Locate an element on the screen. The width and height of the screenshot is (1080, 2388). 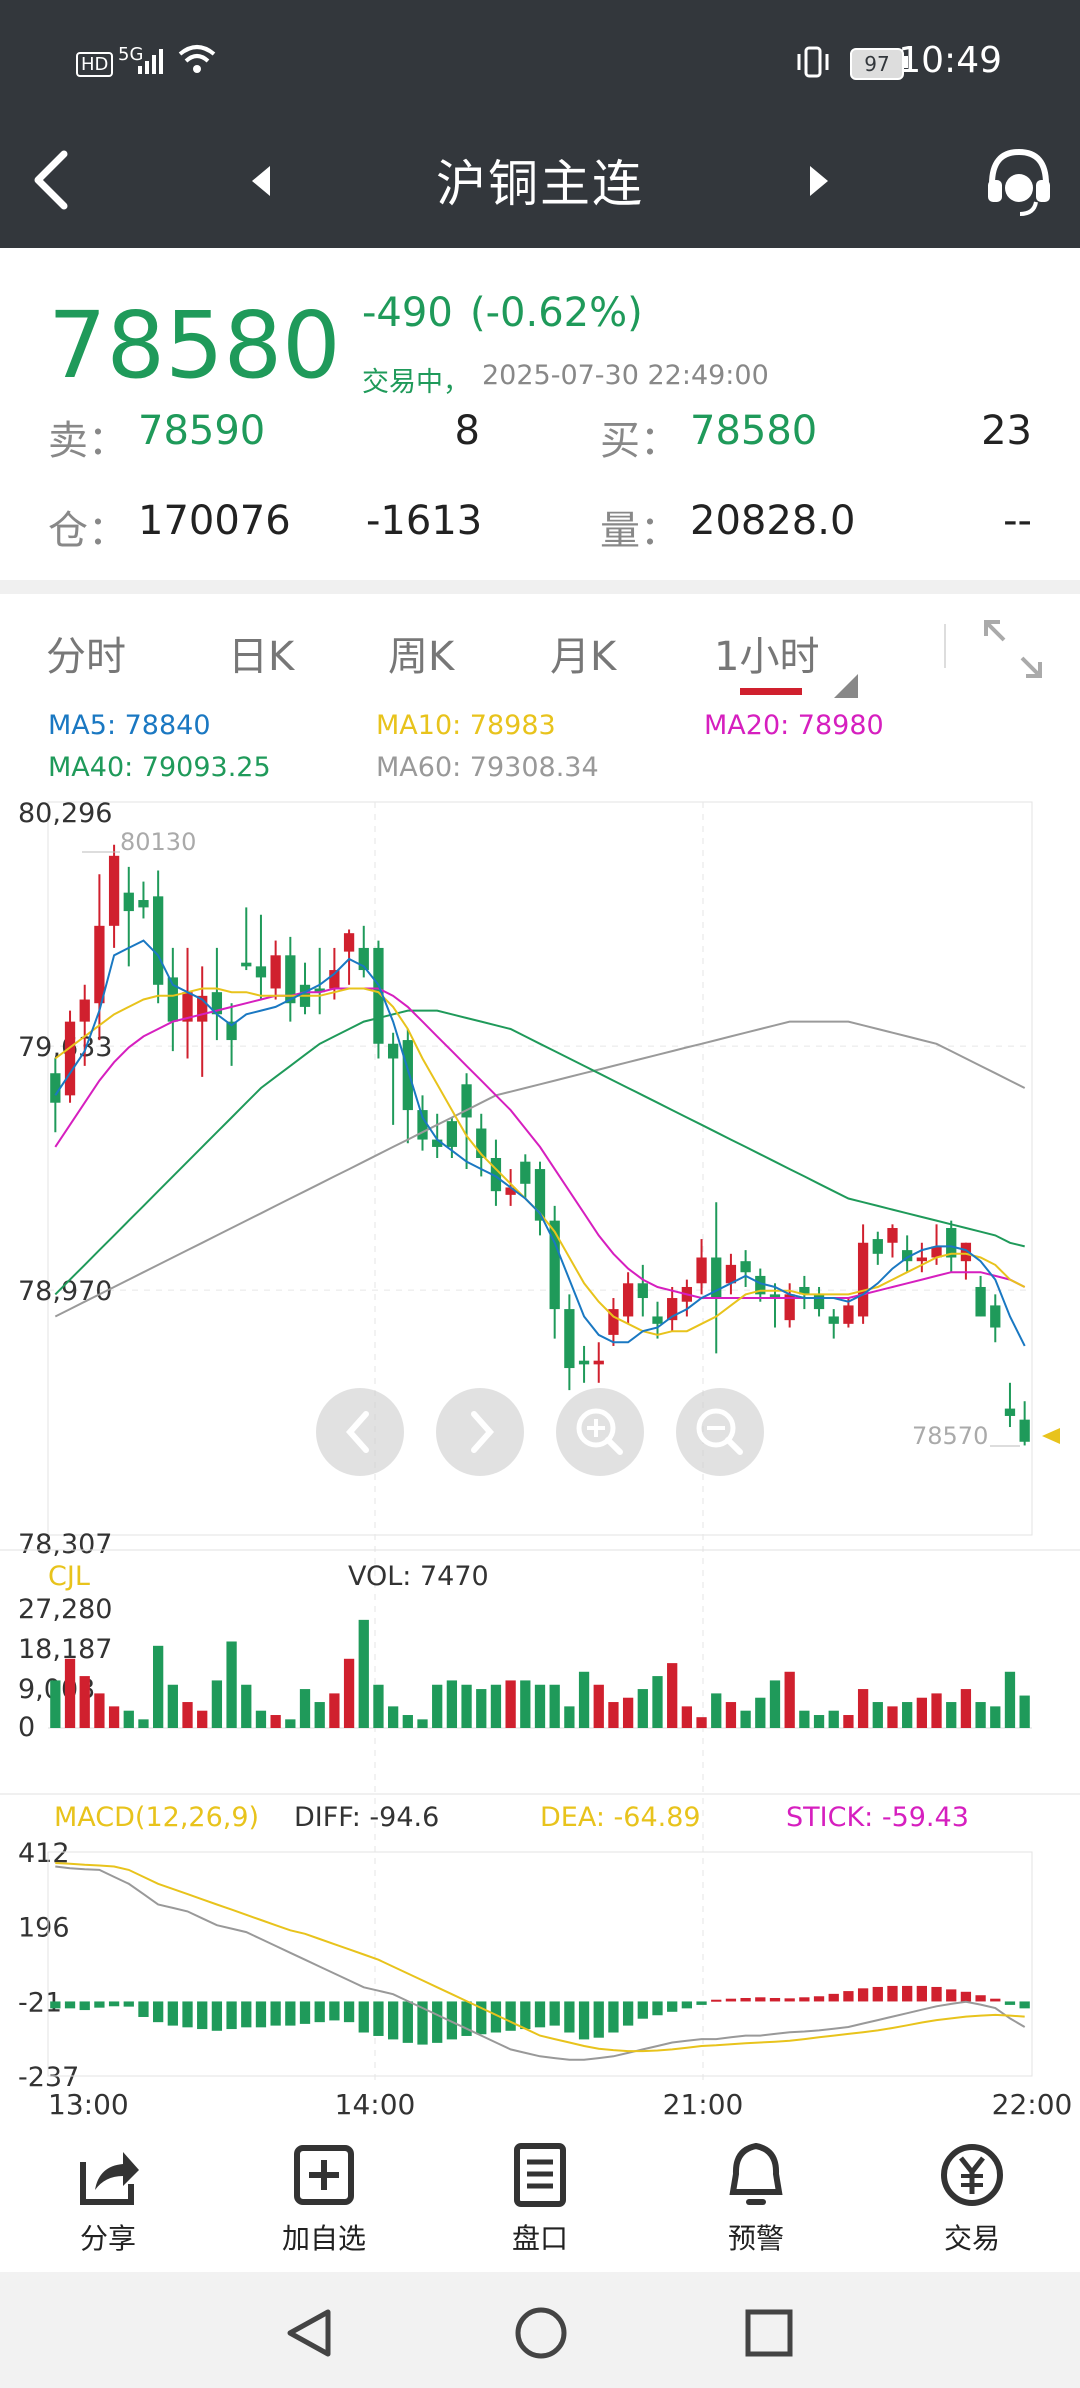
network-icon: 5G is located at coordinates (131, 54).